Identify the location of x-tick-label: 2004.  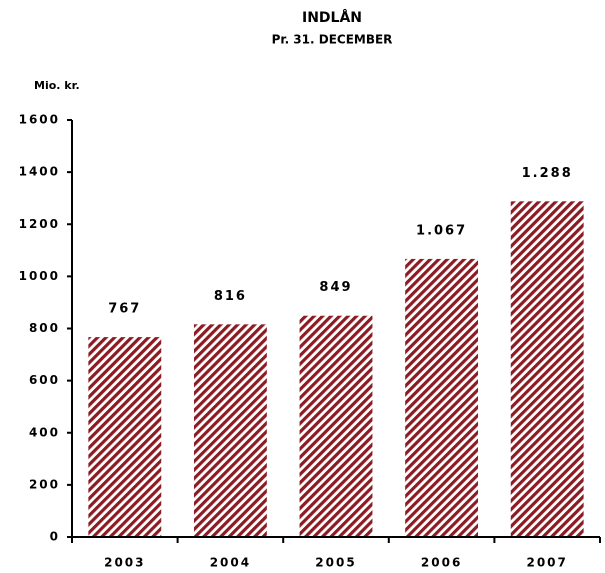
(230, 563).